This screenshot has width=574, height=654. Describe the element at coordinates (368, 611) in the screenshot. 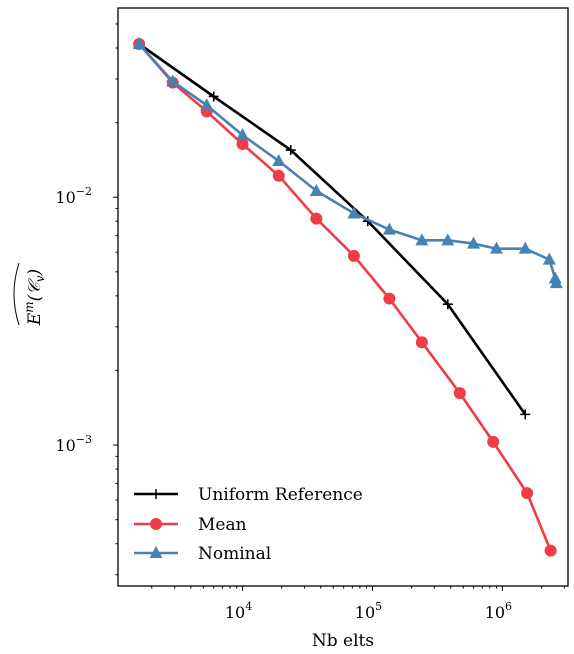

I see `x-tick-label: 10⁵` at that location.